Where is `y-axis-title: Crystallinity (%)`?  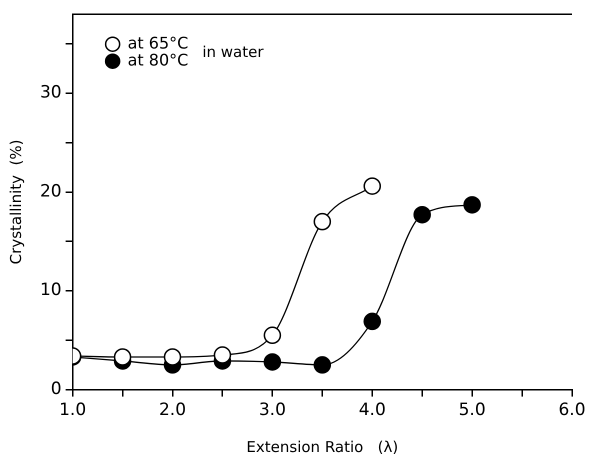 y-axis-title: Crystallinity (%) is located at coordinates (15, 201).